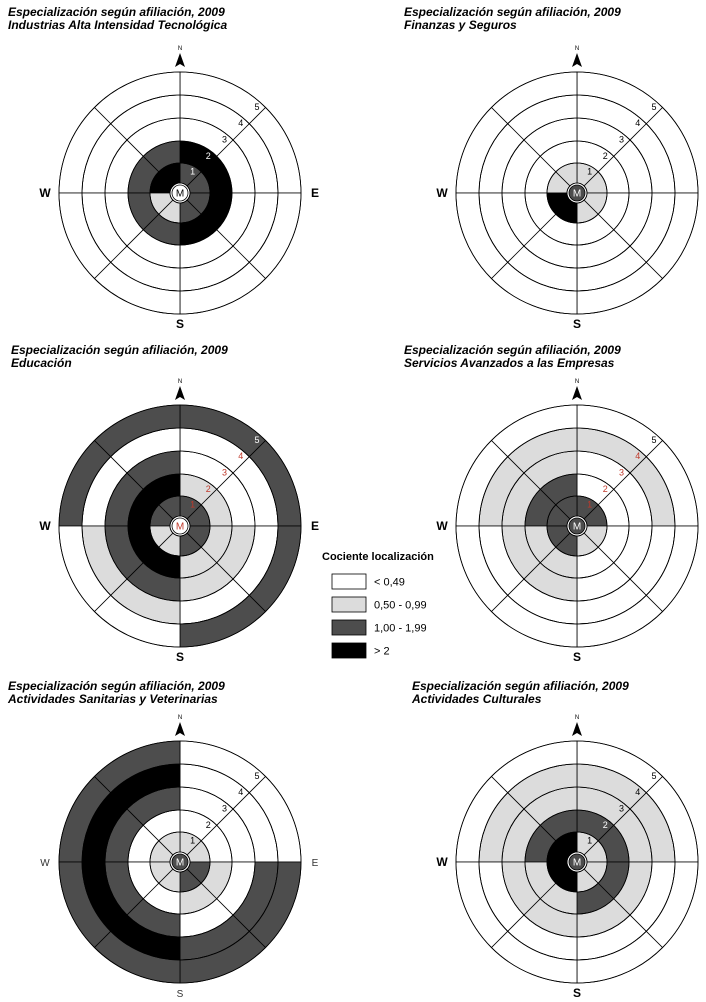 The height and width of the screenshot is (1002, 706). I want to click on chart-subtitle: Servicios Avanzados a las Empresas, so click(509, 363).